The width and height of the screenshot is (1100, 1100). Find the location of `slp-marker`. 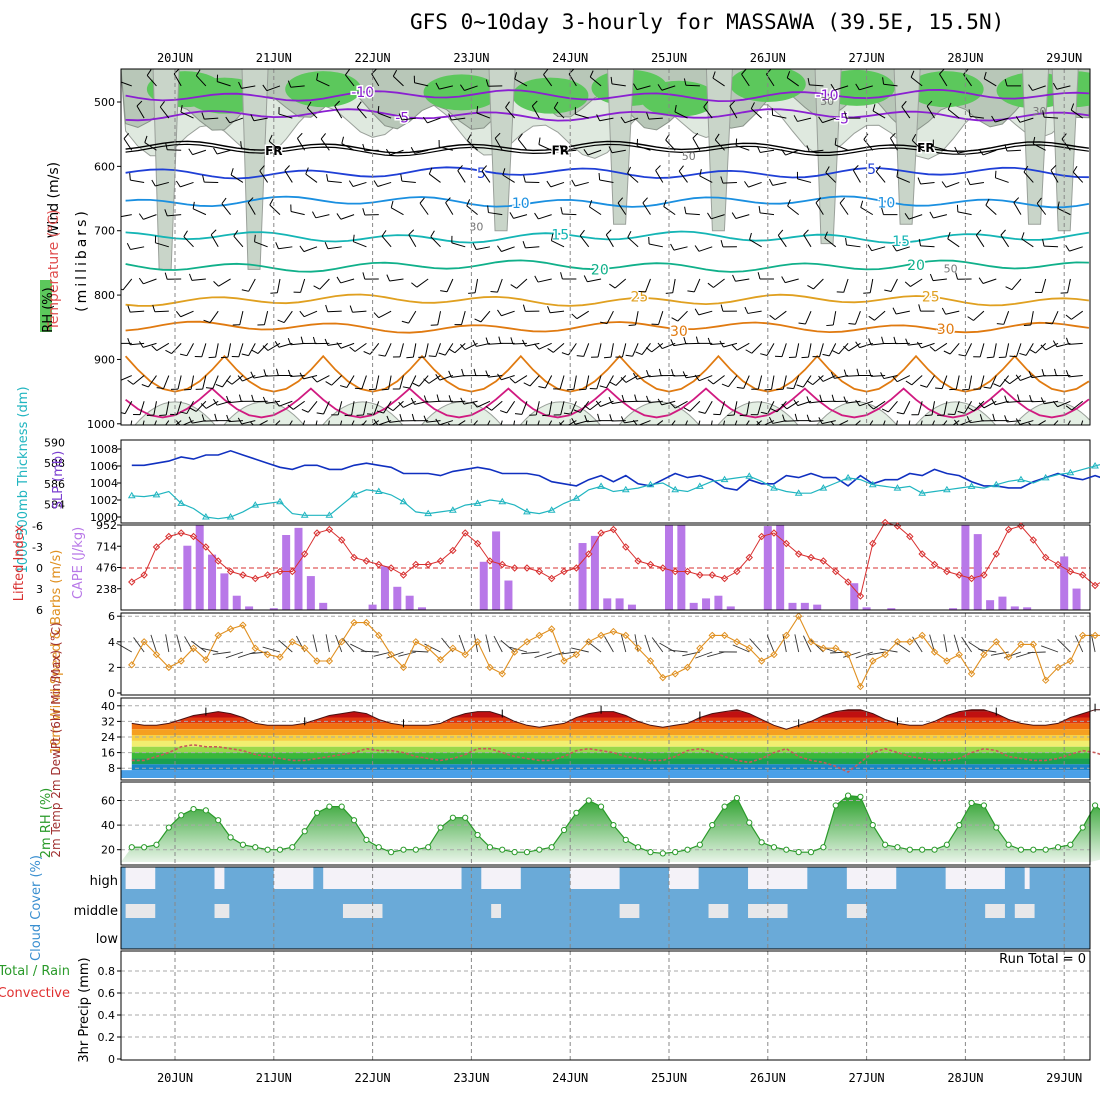

slp-marker is located at coordinates (452, 509).